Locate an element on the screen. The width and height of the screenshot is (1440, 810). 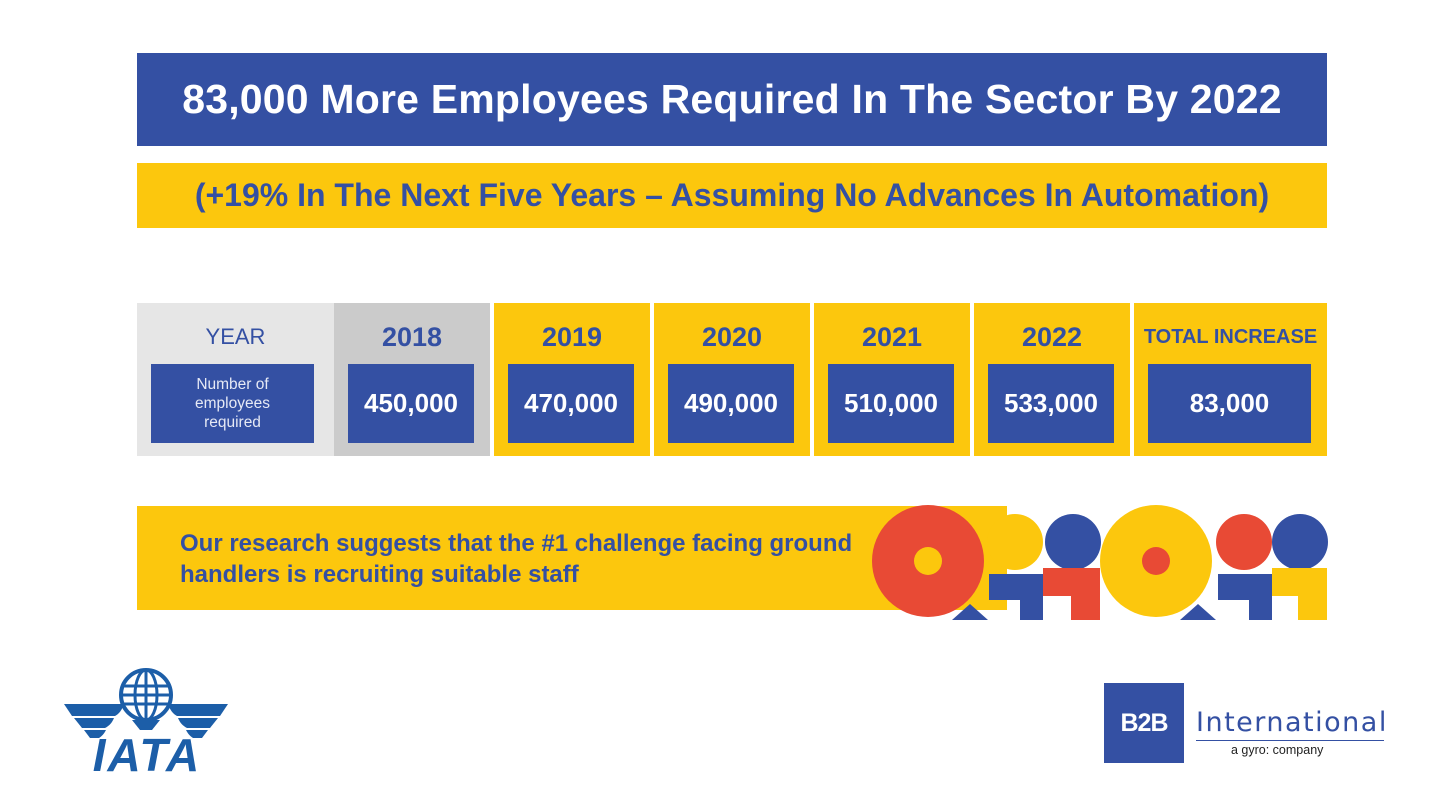
table-column-2020: 2020 490,000 is located at coordinates (732, 379).